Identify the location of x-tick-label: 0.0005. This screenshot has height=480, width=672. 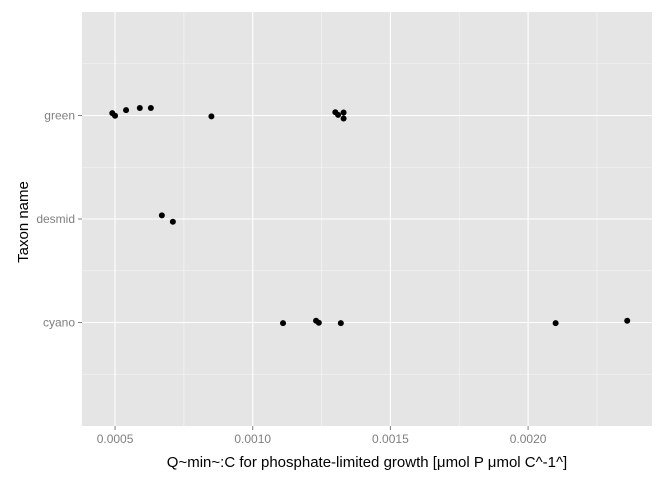
(115, 439).